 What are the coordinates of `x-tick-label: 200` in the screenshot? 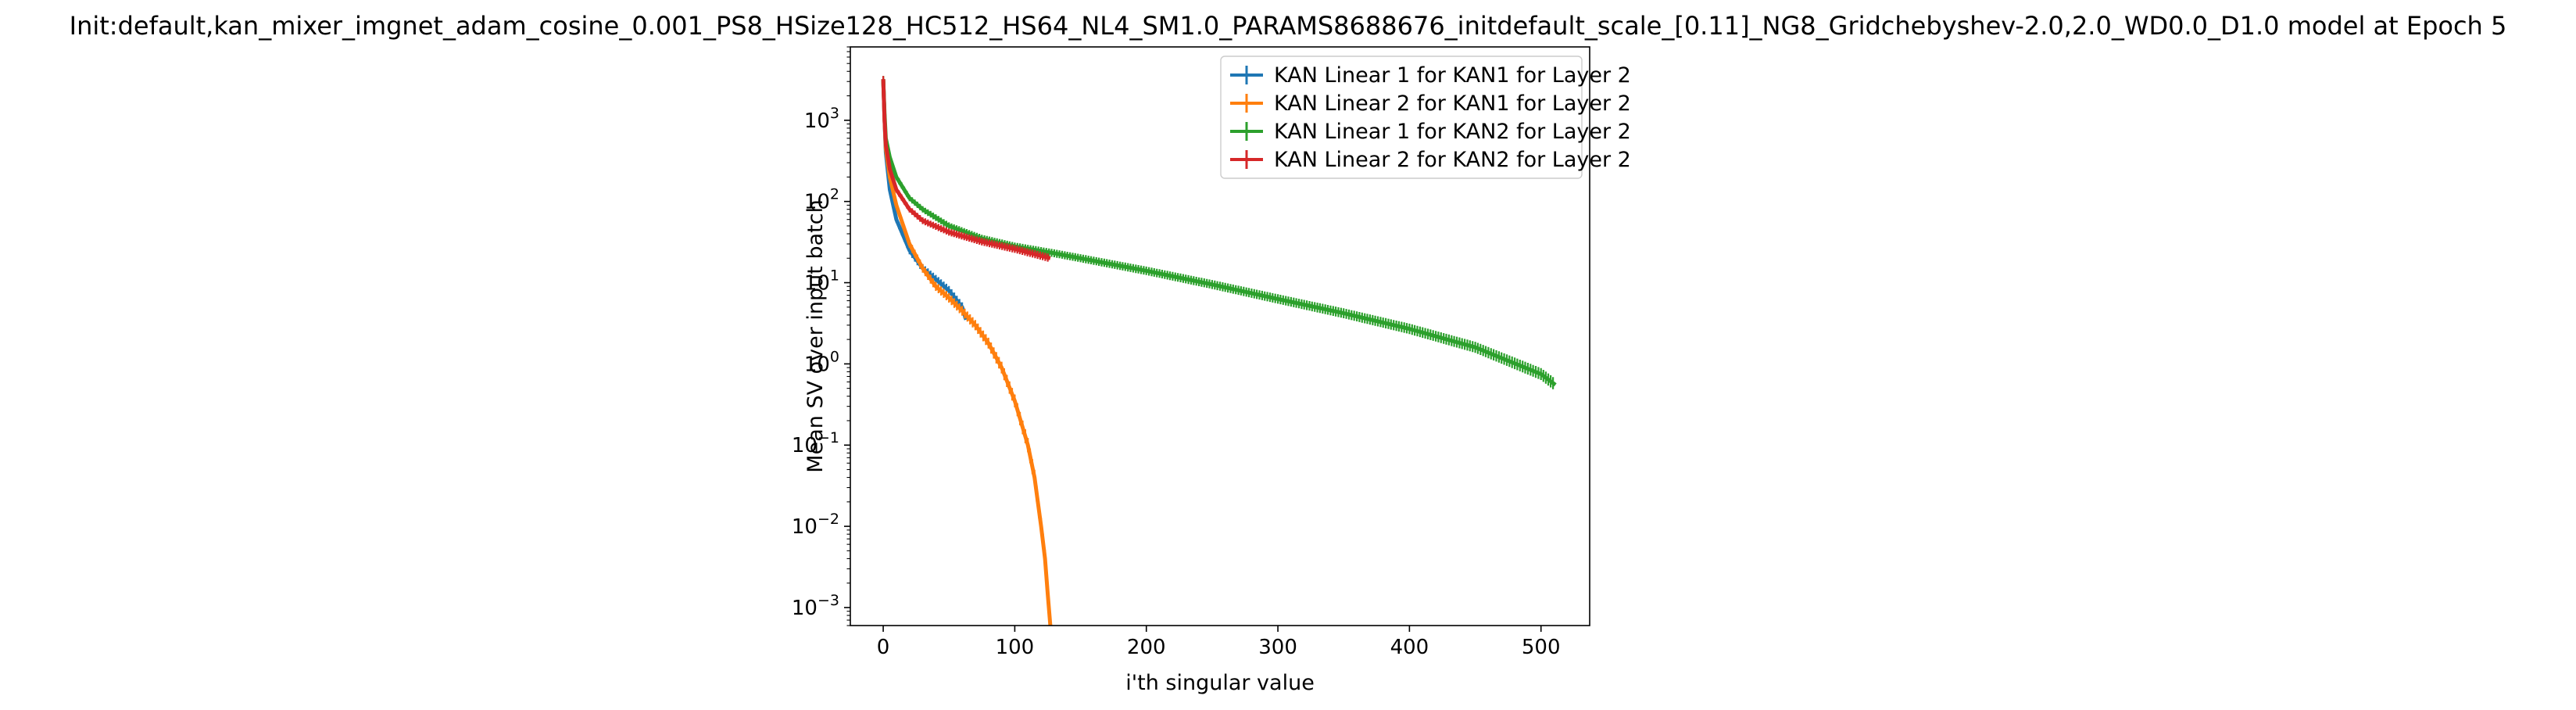 It's located at (1146, 647).